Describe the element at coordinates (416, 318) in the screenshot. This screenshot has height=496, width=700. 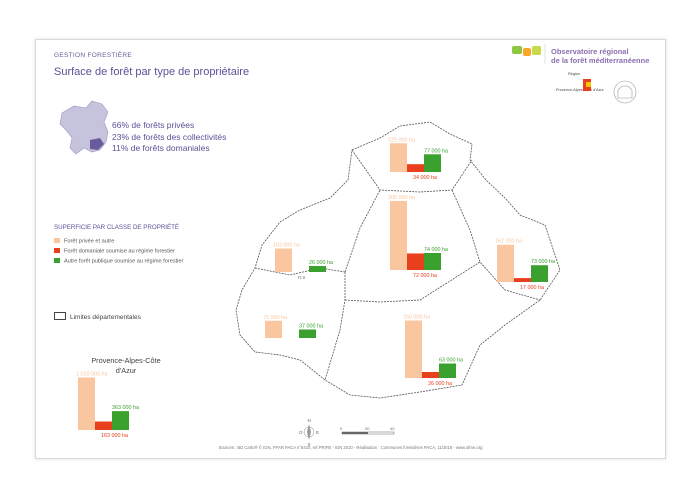
I see `label-var-private: 250 000 ha` at that location.